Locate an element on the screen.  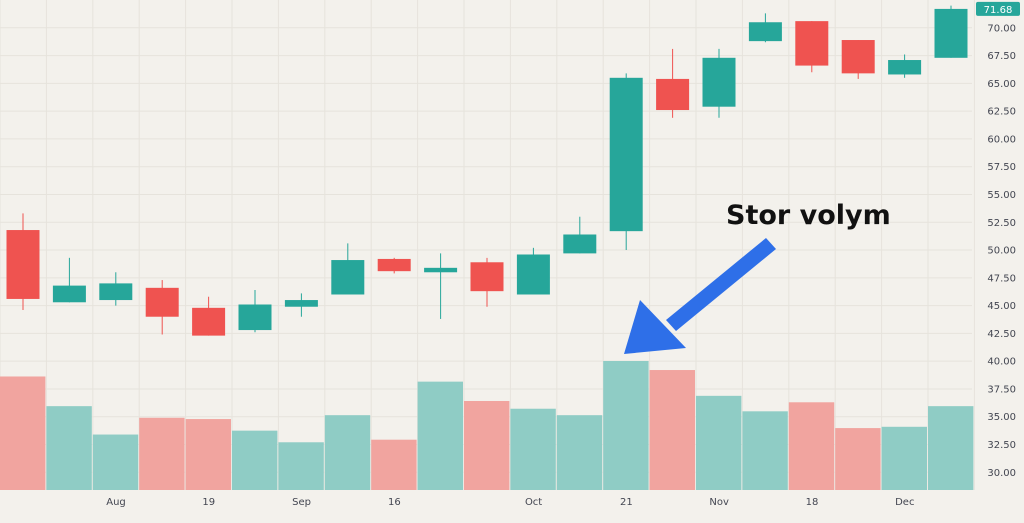
x-tick-label: 16 is located at coordinates (394, 502).